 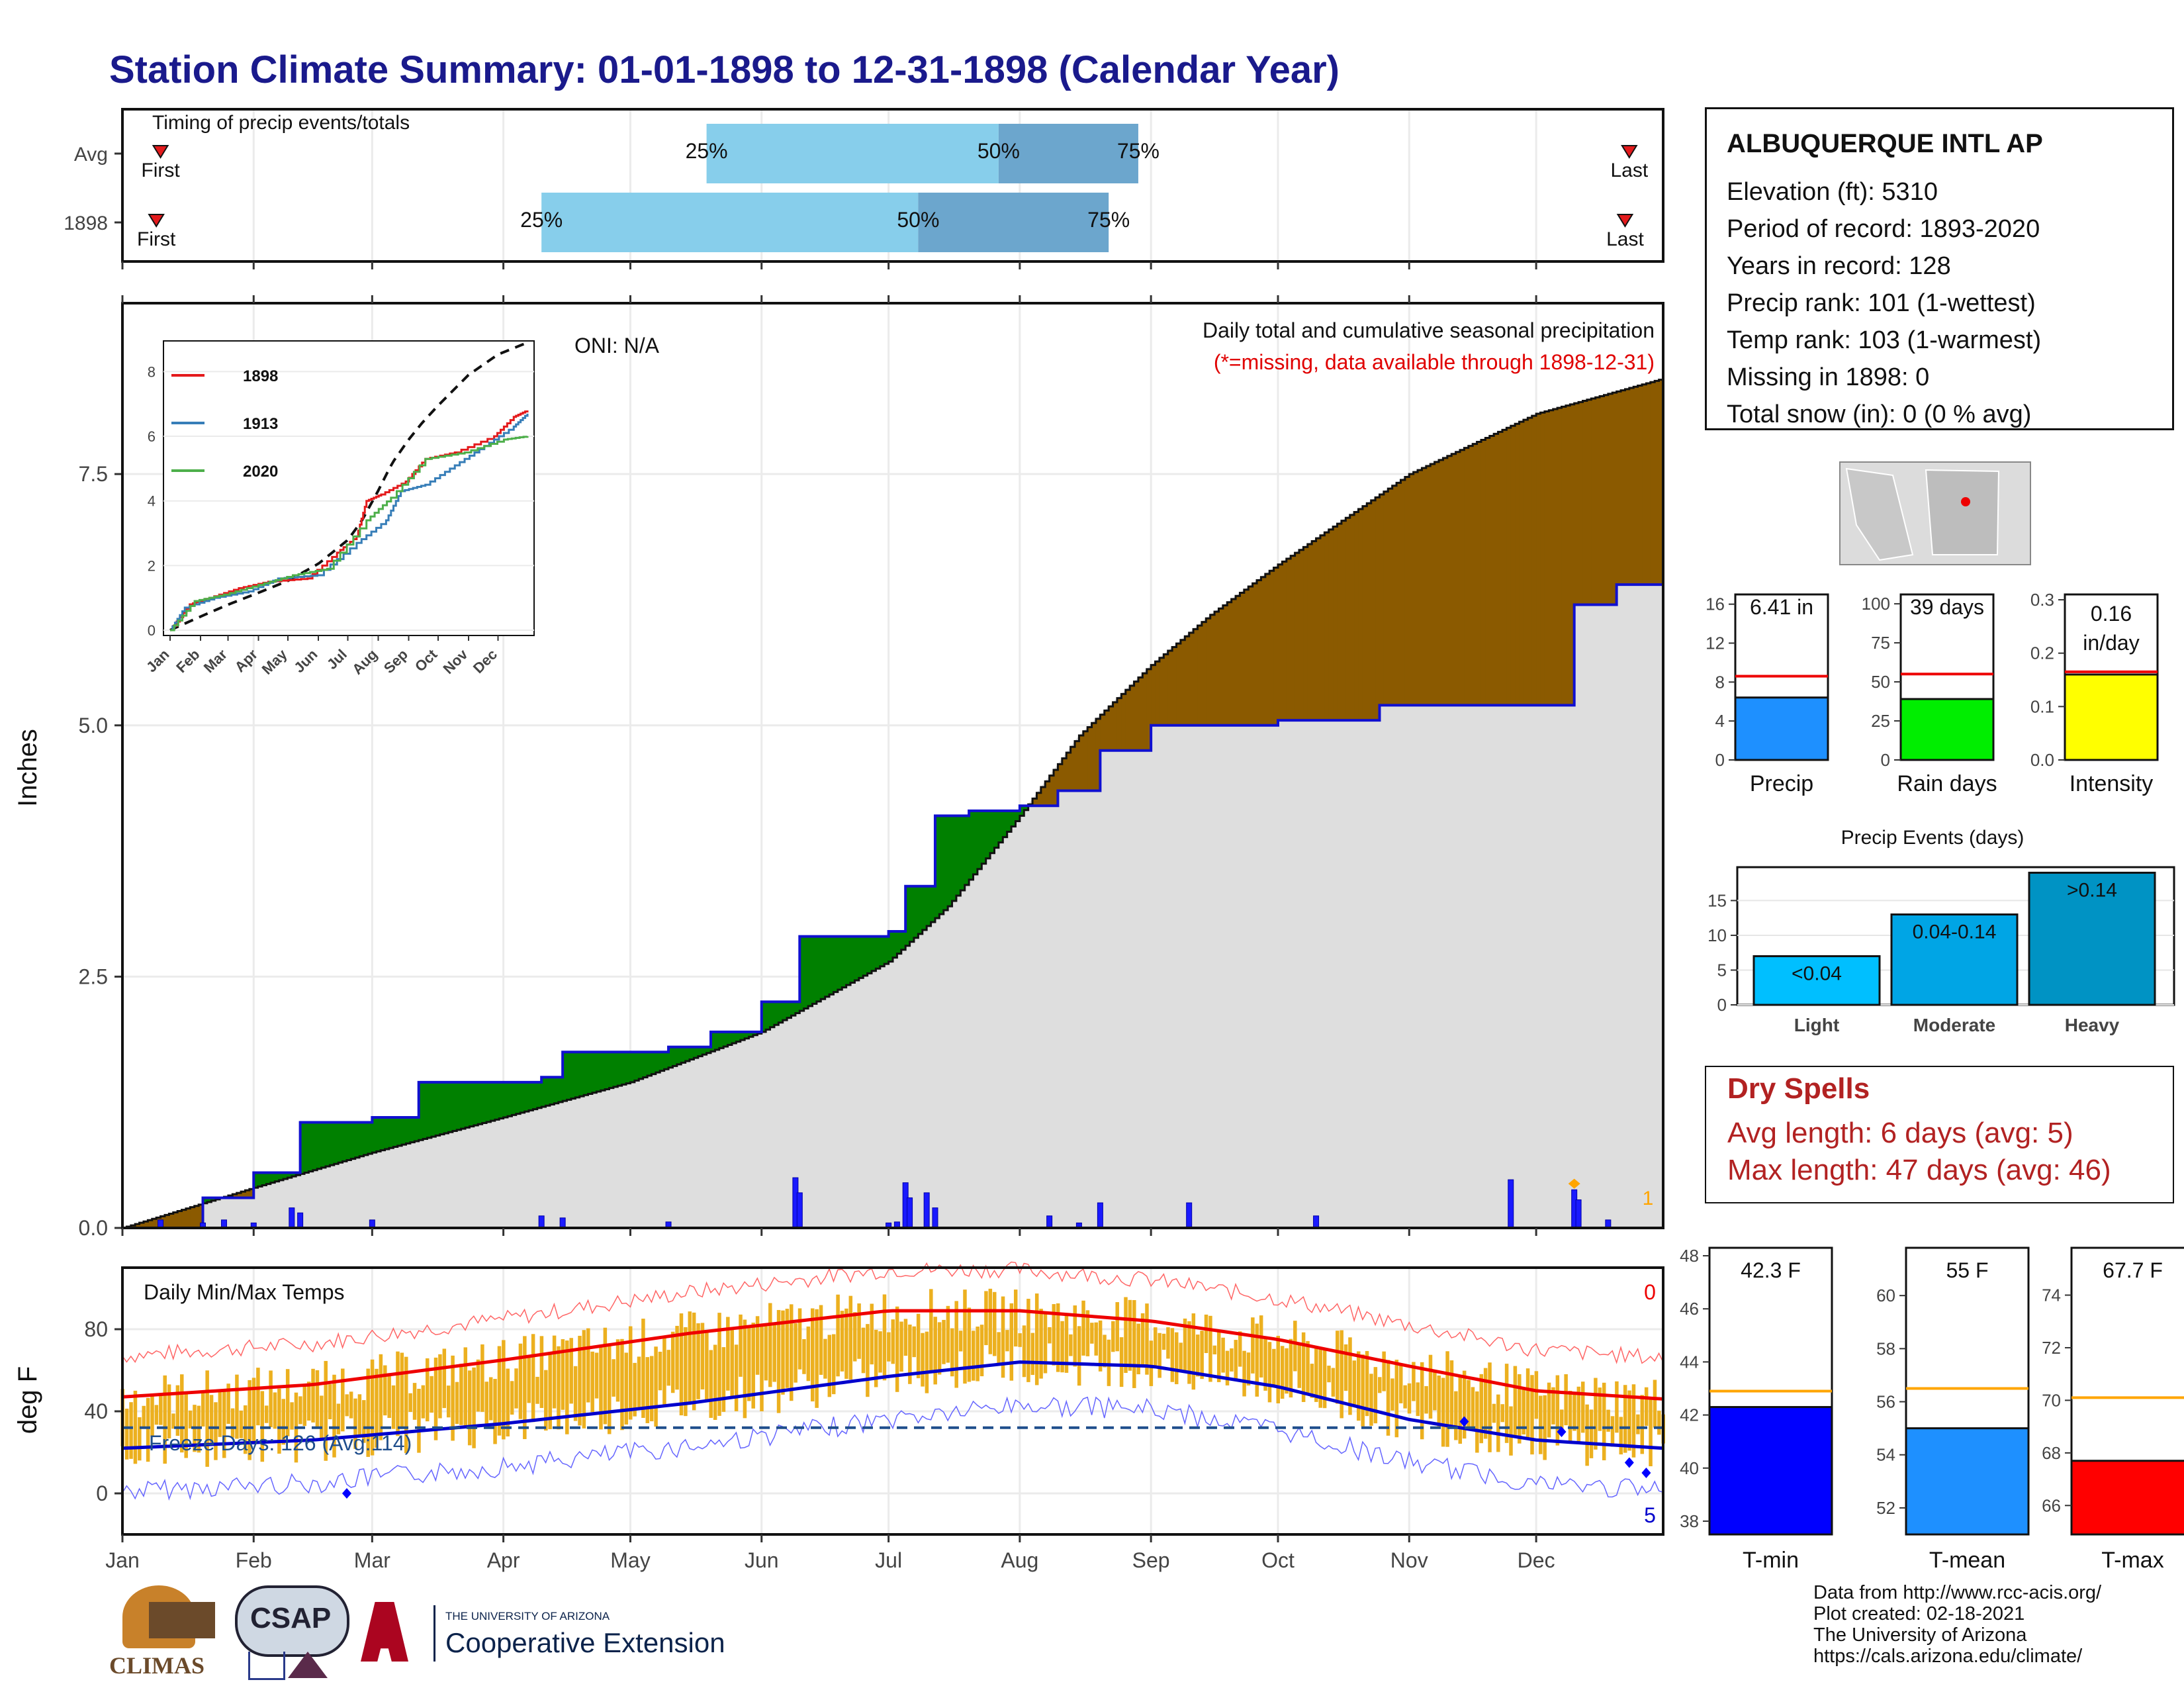 I want to click on inset-y-tick: 0, so click(x=152, y=630).